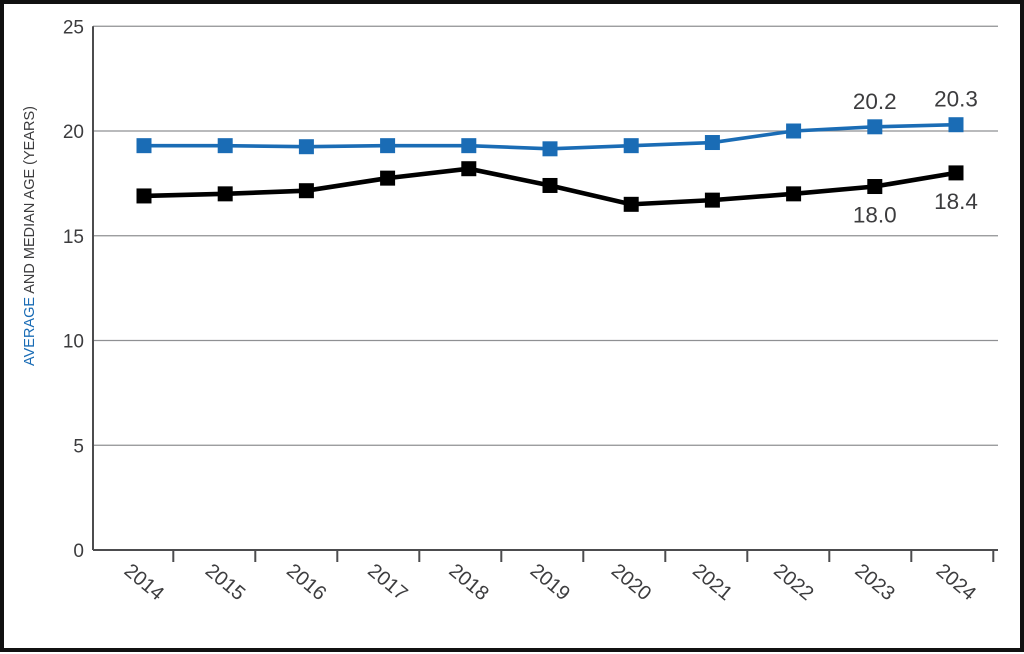 Image resolution: width=1024 pixels, height=654 pixels. What do you see at coordinates (144, 146) in the screenshot?
I see `marker-average-2014` at bounding box center [144, 146].